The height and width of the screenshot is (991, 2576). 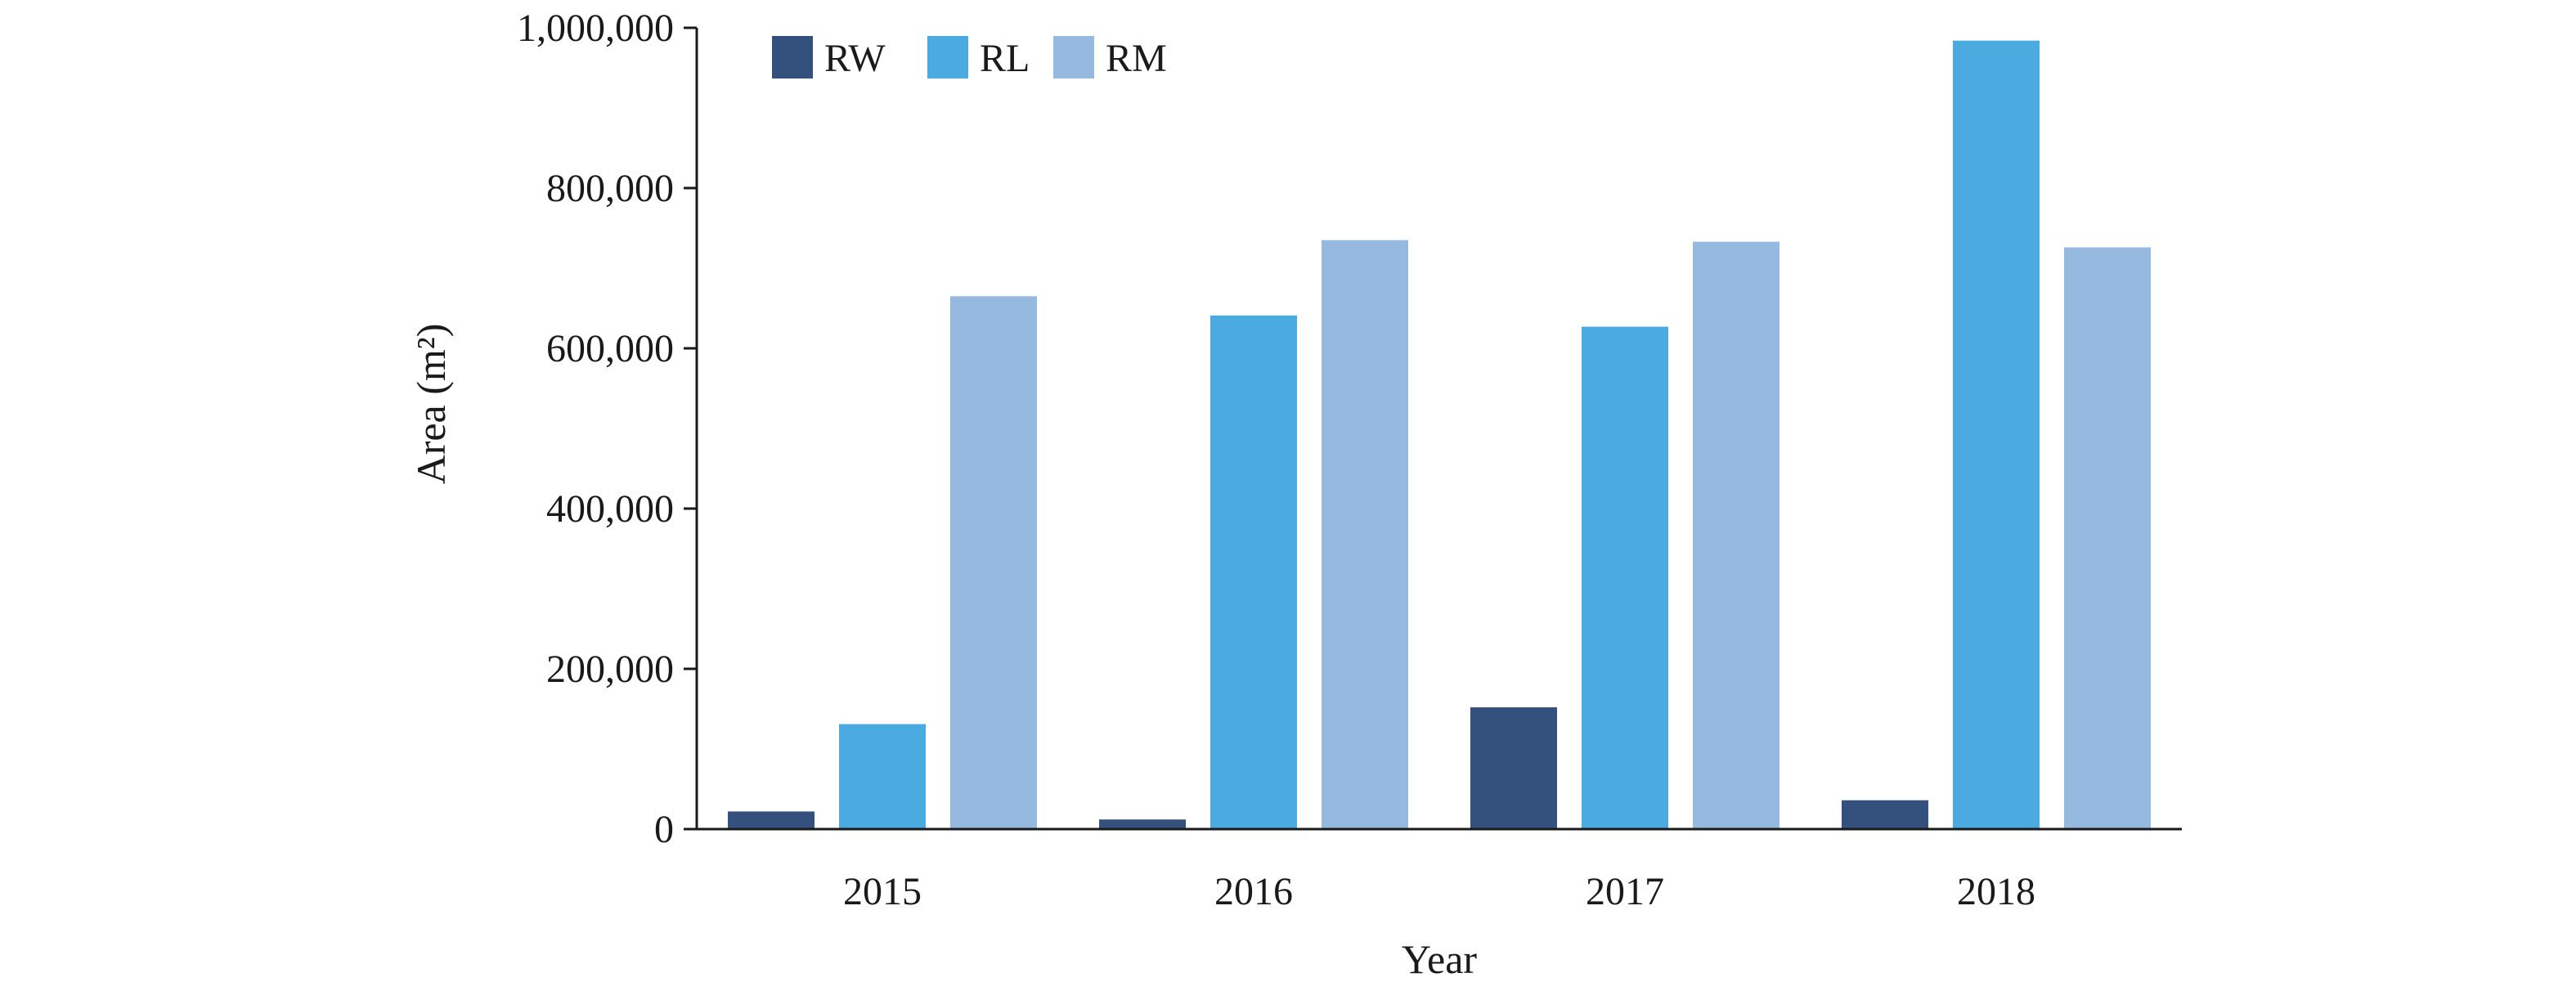 What do you see at coordinates (607, 429) in the screenshot?
I see `y-ticks-group: 0 200,000 400,000 600,000 800,000 1,000,000` at bounding box center [607, 429].